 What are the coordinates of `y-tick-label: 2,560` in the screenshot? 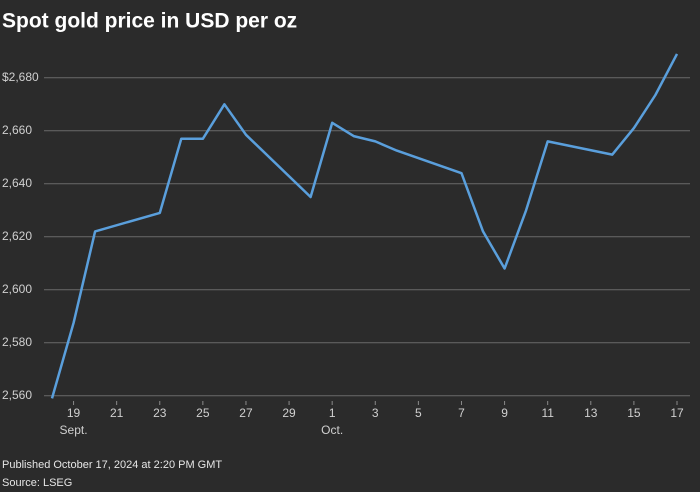 It's located at (17, 395).